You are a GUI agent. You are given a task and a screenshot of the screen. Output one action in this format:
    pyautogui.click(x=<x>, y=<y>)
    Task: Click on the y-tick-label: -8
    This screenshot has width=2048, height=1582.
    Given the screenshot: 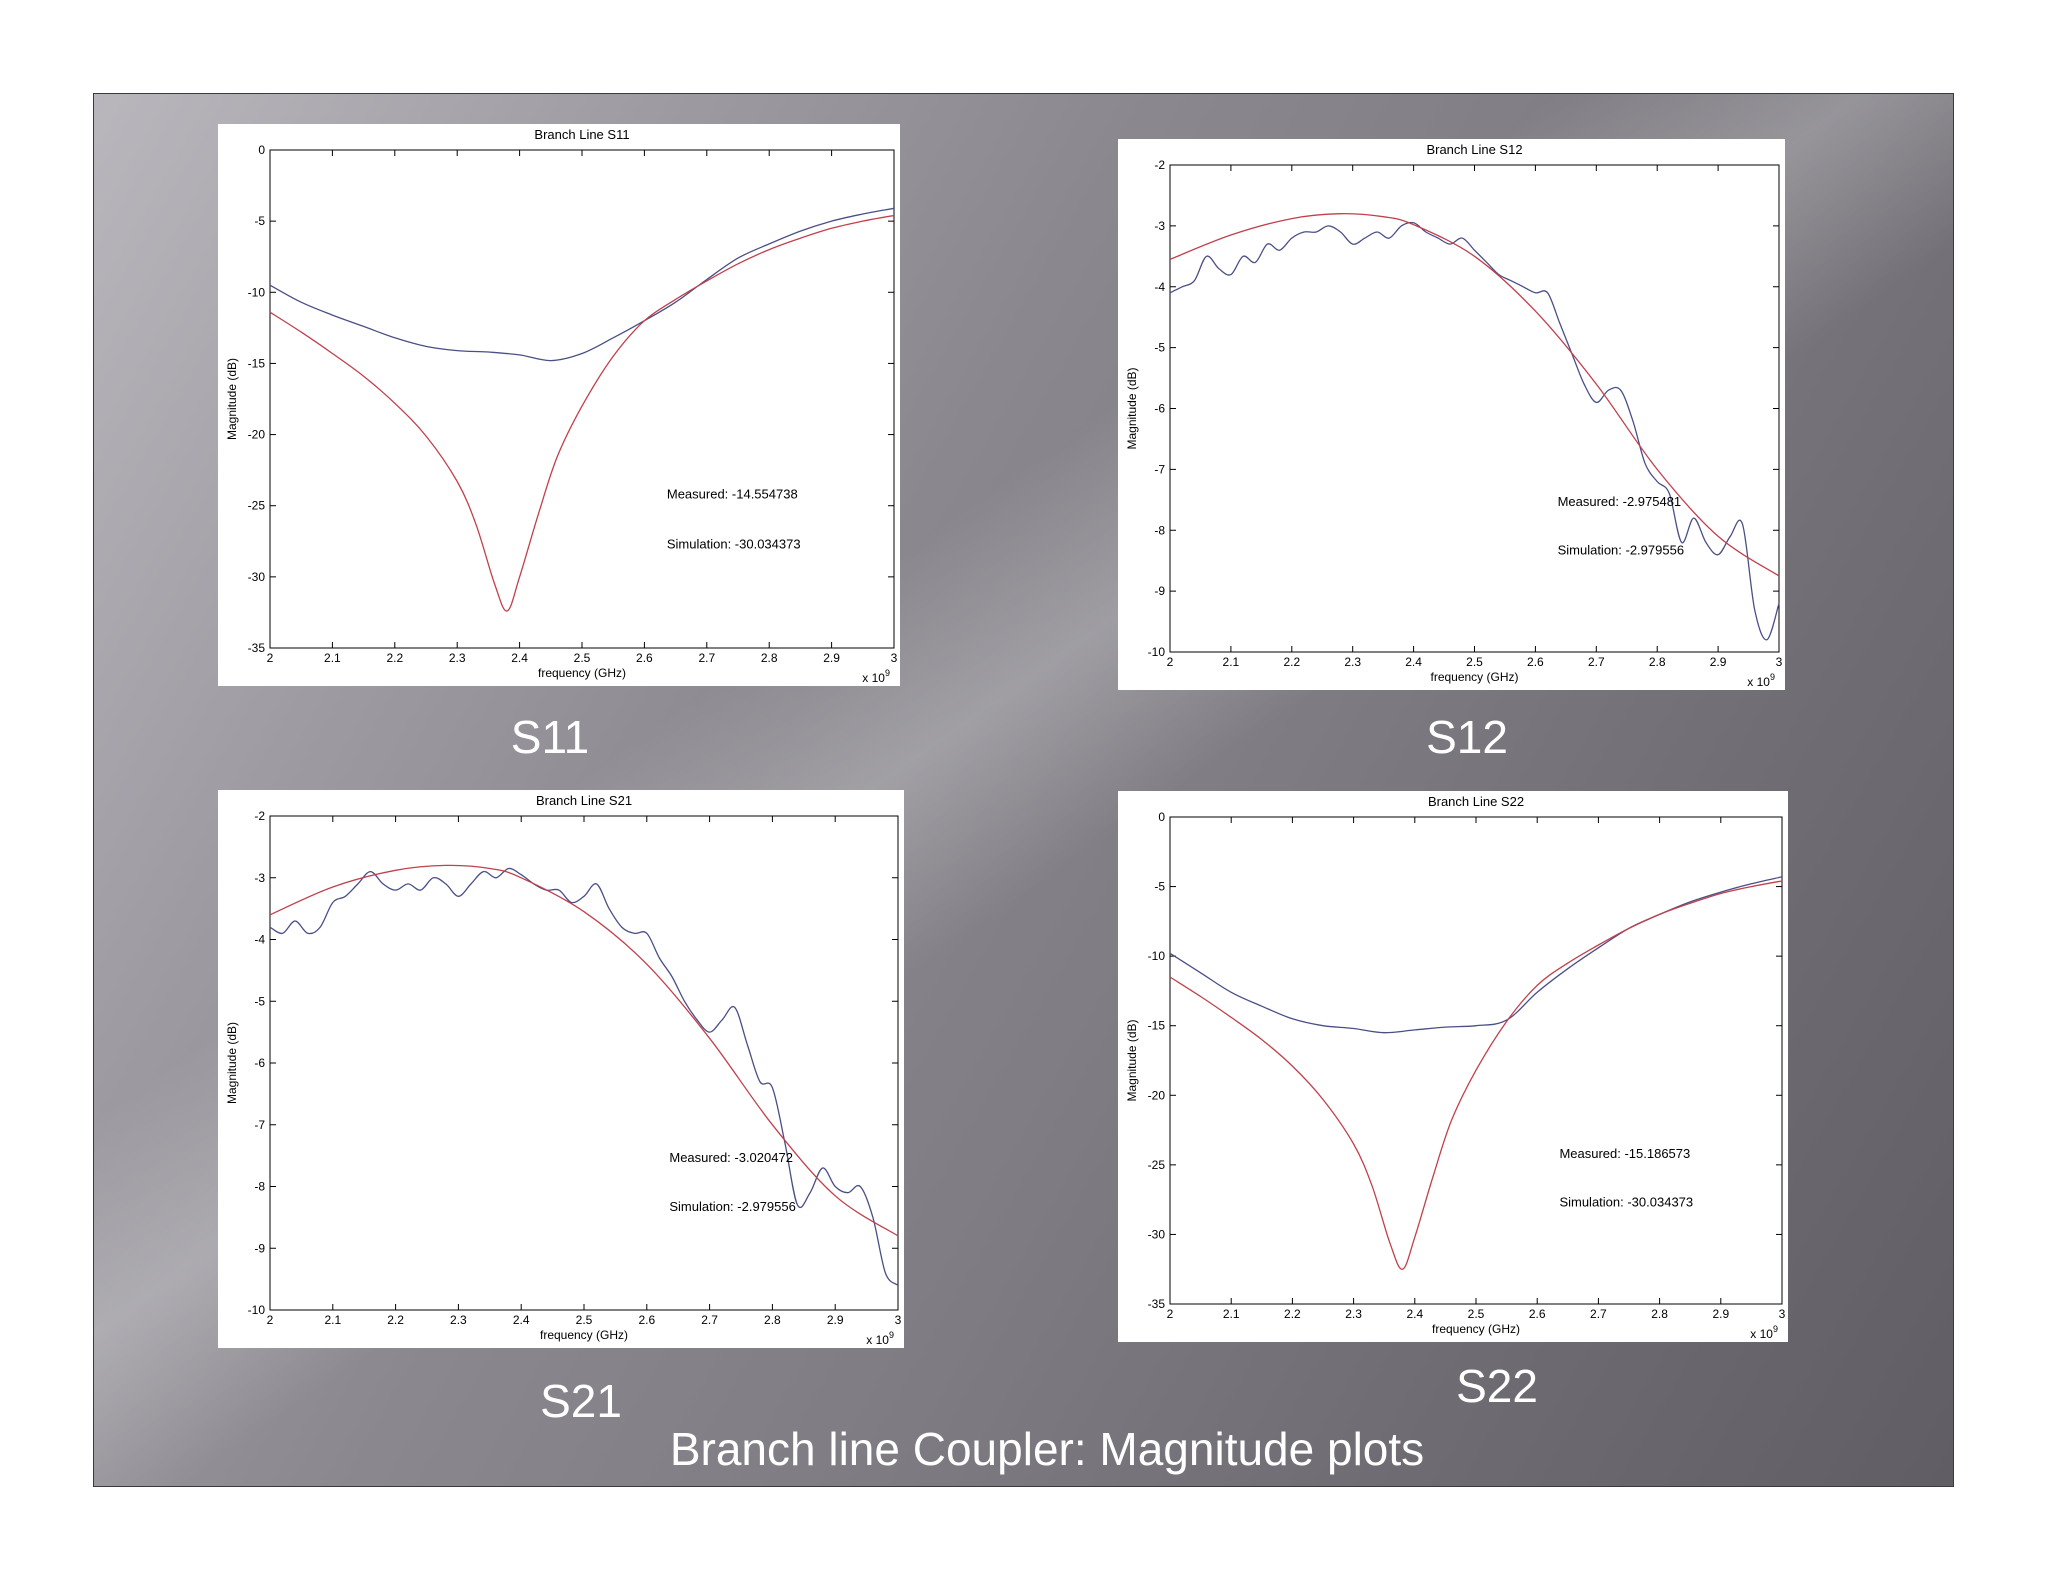 What is the action you would take?
    pyautogui.click(x=259, y=1187)
    